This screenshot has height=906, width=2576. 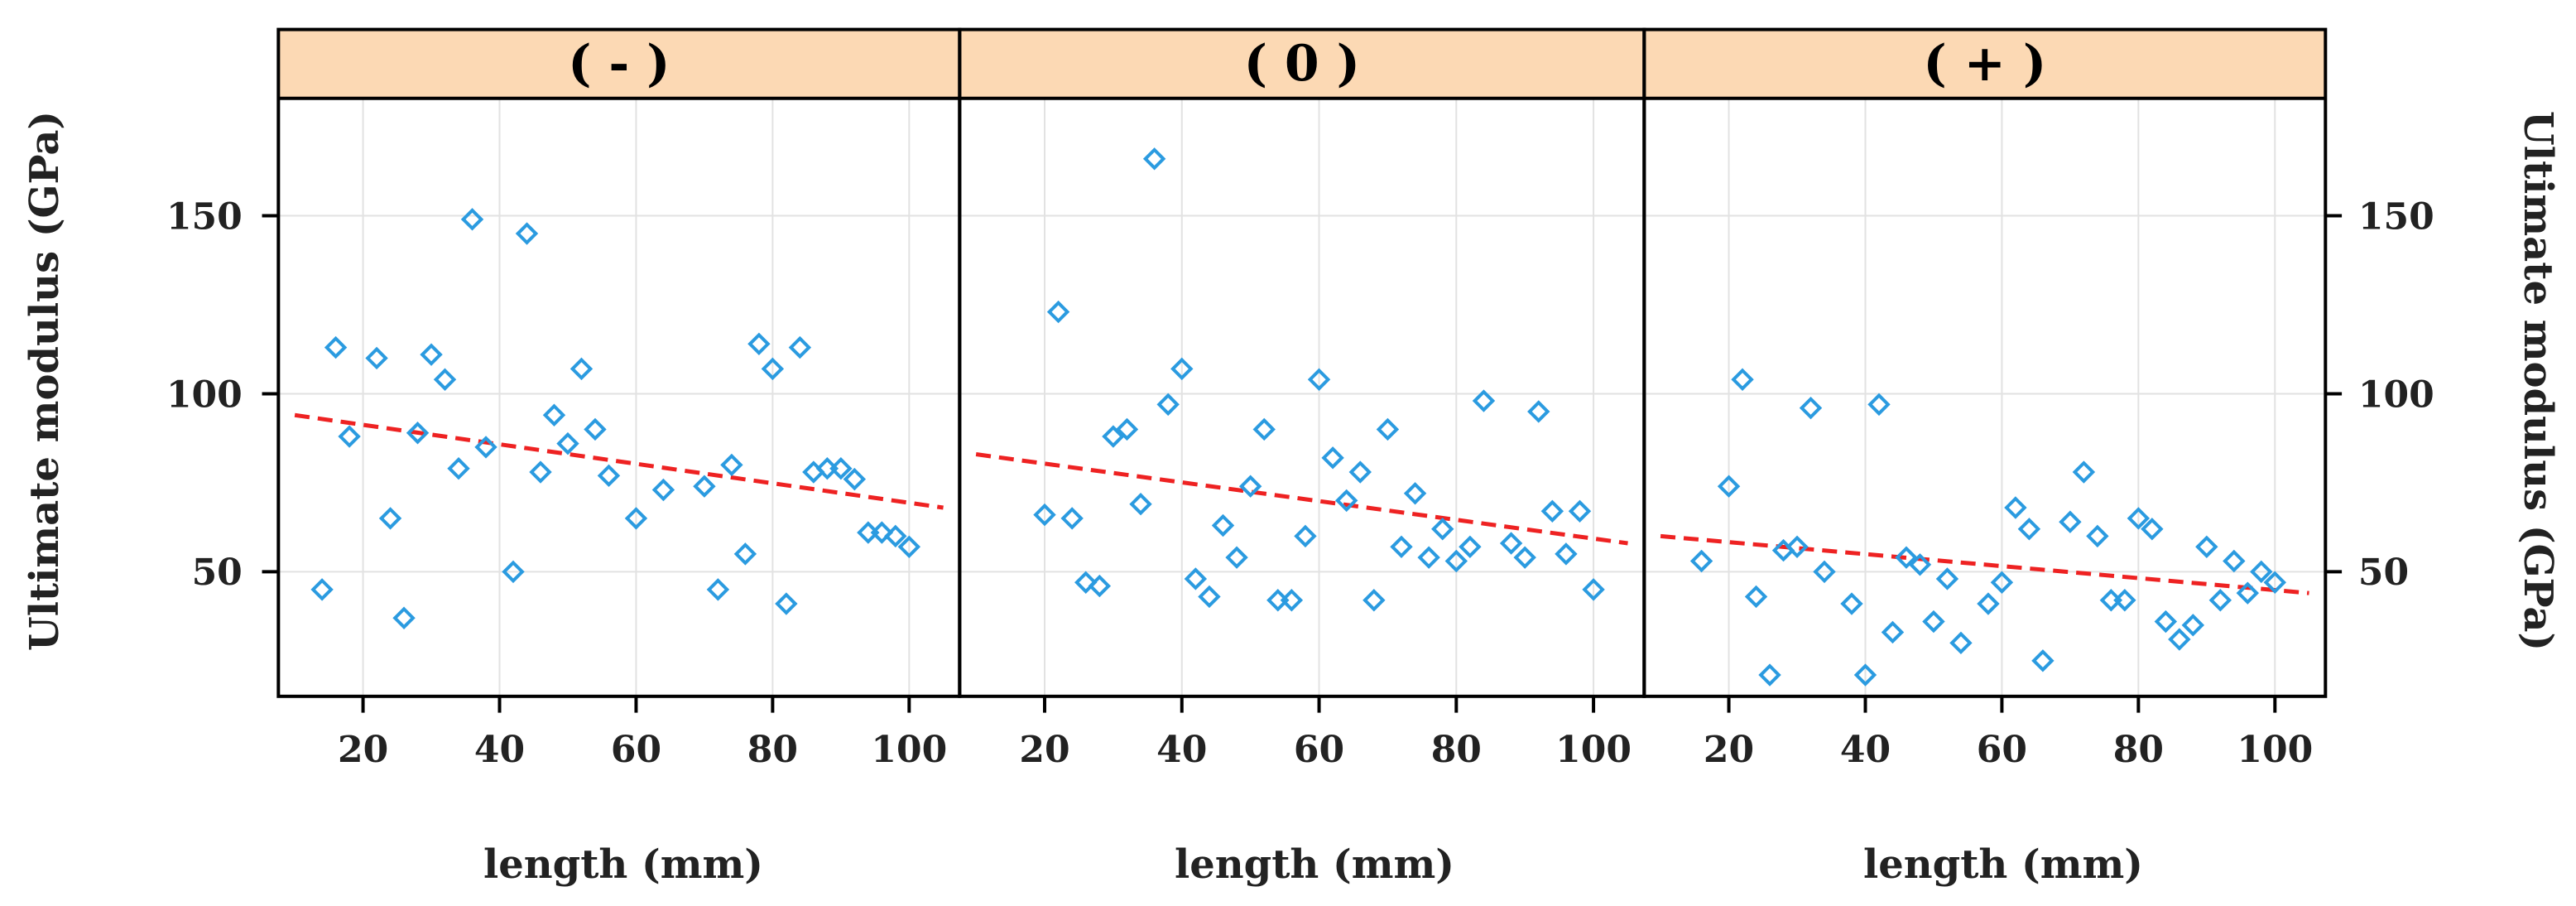 What do you see at coordinates (1302, 64) in the screenshot?
I see `strip-layer: ( - ) ( 0 ) ( + )` at bounding box center [1302, 64].